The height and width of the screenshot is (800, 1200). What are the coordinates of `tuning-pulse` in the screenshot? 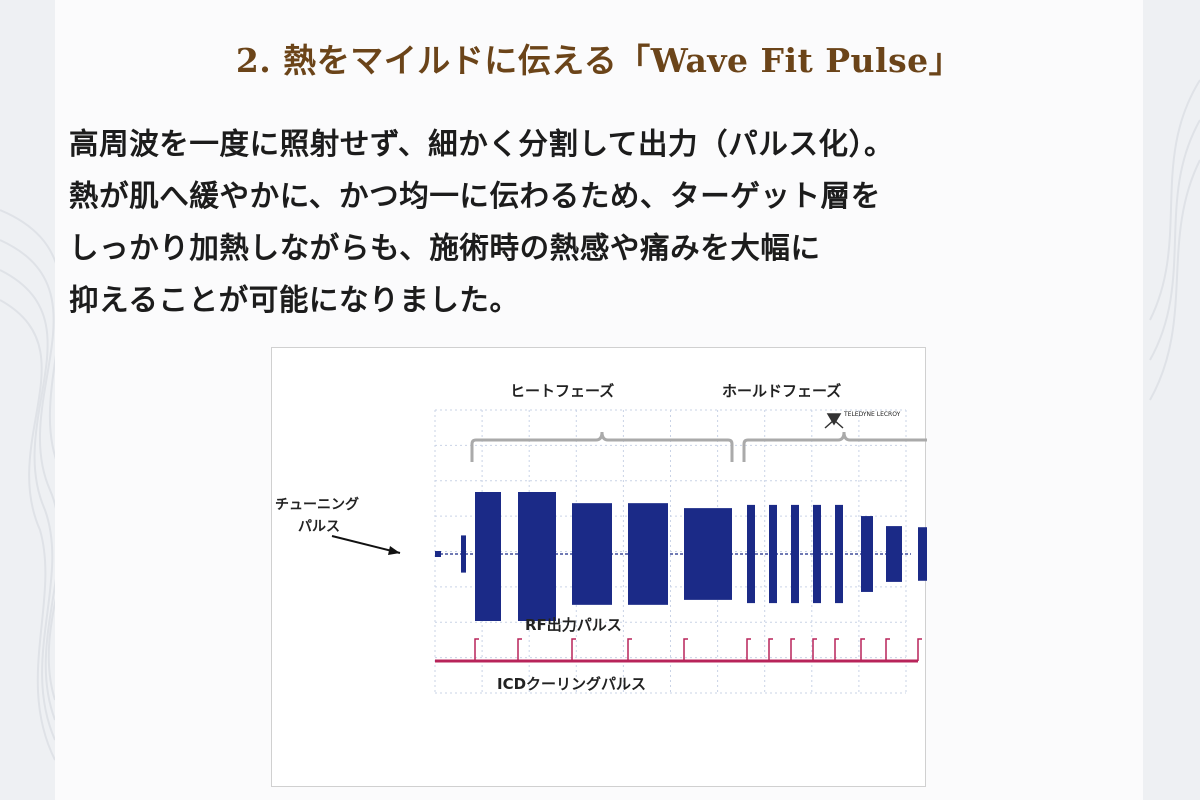 It's located at (463, 554).